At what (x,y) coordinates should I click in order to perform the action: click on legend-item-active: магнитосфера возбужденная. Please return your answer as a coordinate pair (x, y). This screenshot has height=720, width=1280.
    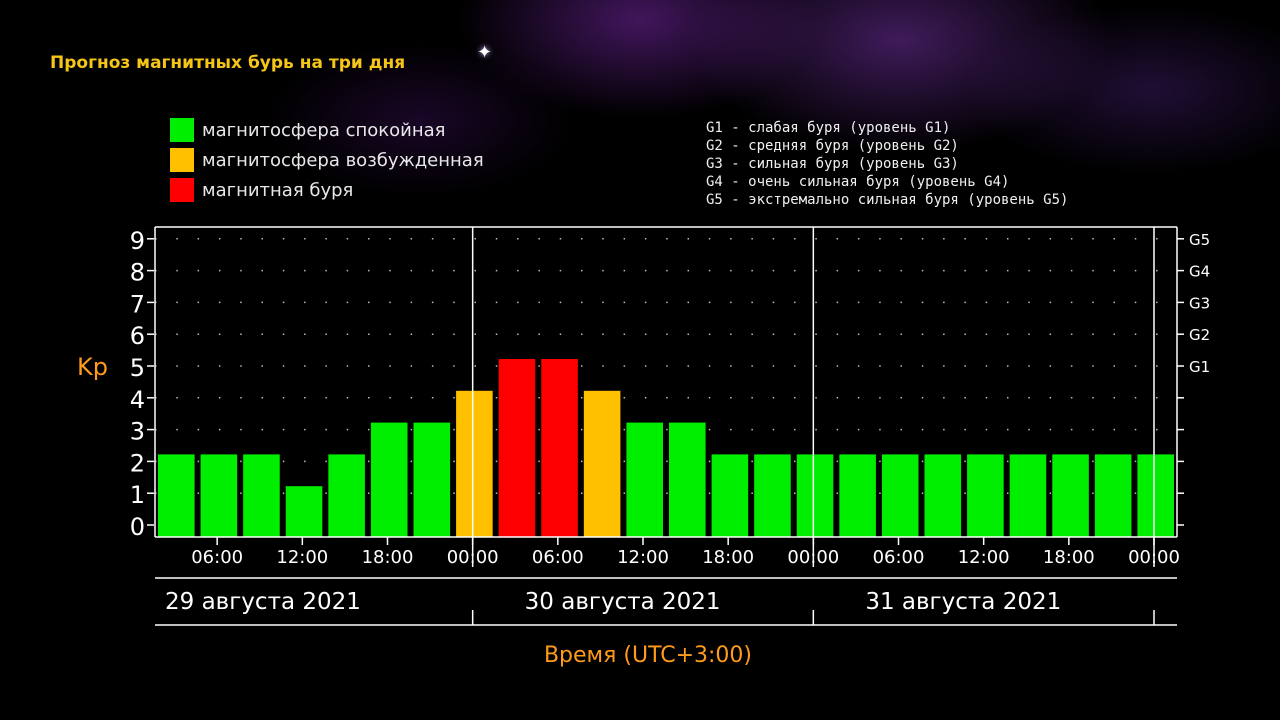
    Looking at the image, I should click on (327, 160).